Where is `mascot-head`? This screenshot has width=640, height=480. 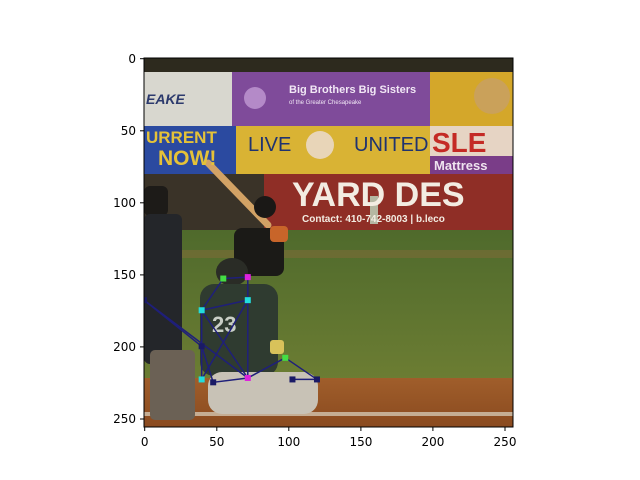
mascot-head is located at coordinates (492, 96).